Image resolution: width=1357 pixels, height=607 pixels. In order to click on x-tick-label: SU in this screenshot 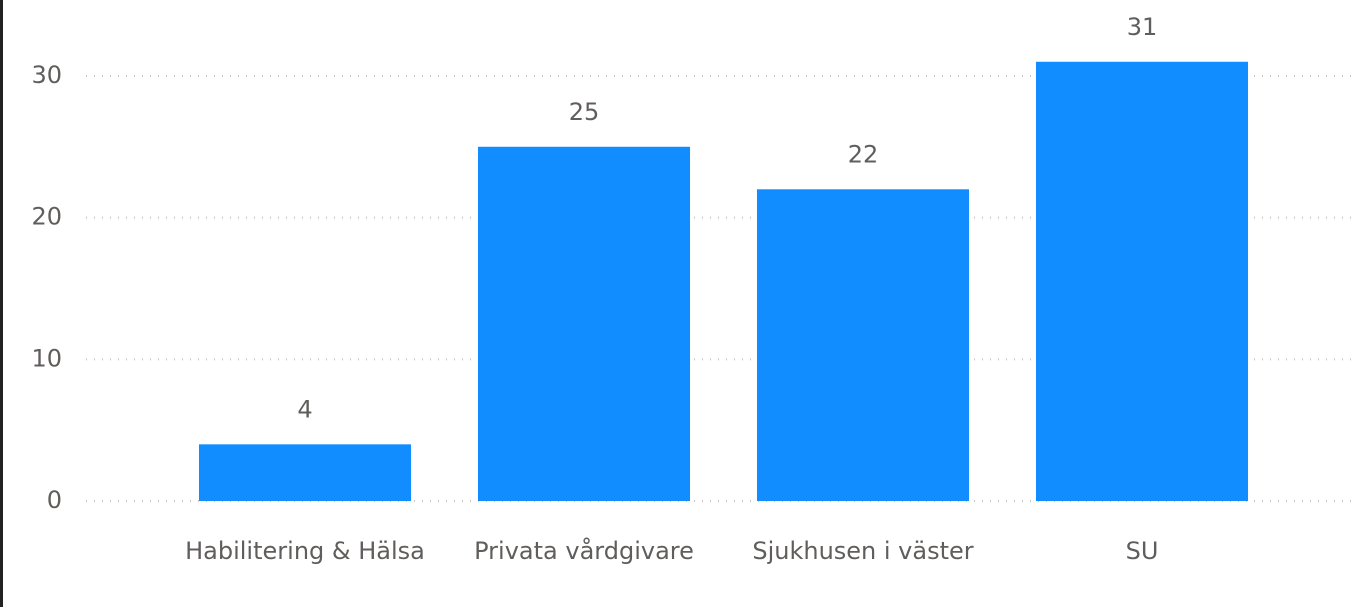, I will do `click(1142, 551)`.